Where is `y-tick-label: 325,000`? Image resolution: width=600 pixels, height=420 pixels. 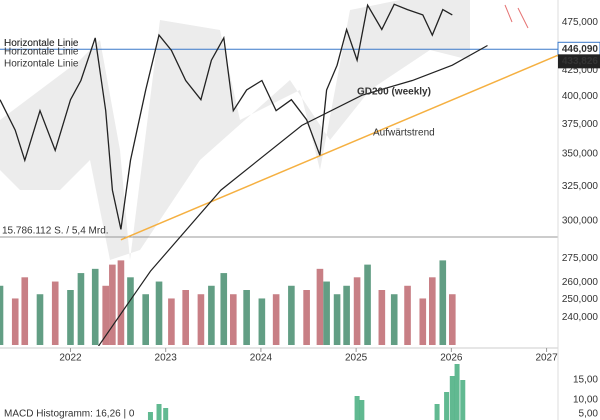
y-tick-label: 325,000 is located at coordinates (580, 186).